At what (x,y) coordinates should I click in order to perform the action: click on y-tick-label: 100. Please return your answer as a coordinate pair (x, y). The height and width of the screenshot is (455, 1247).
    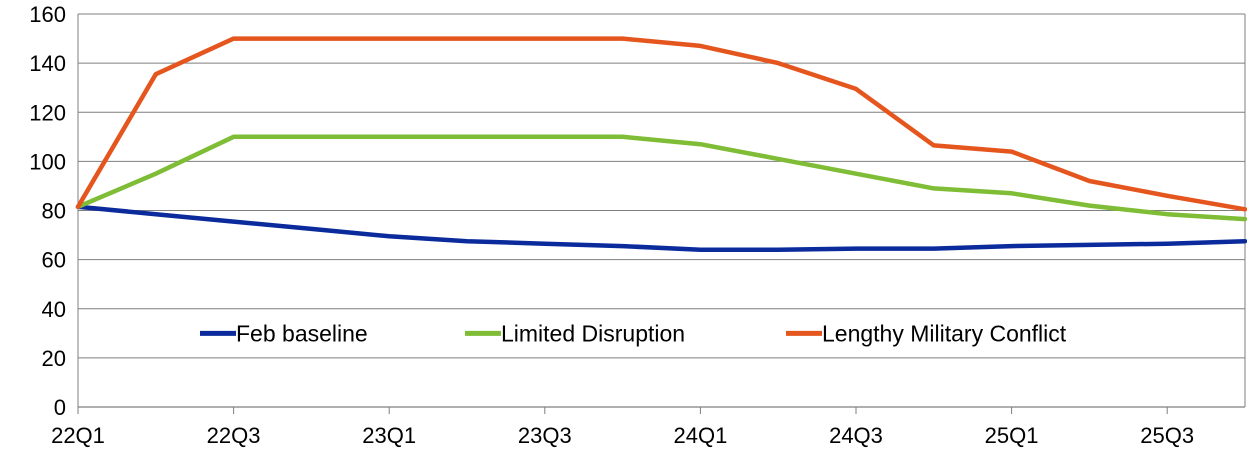
    Looking at the image, I should click on (47, 161).